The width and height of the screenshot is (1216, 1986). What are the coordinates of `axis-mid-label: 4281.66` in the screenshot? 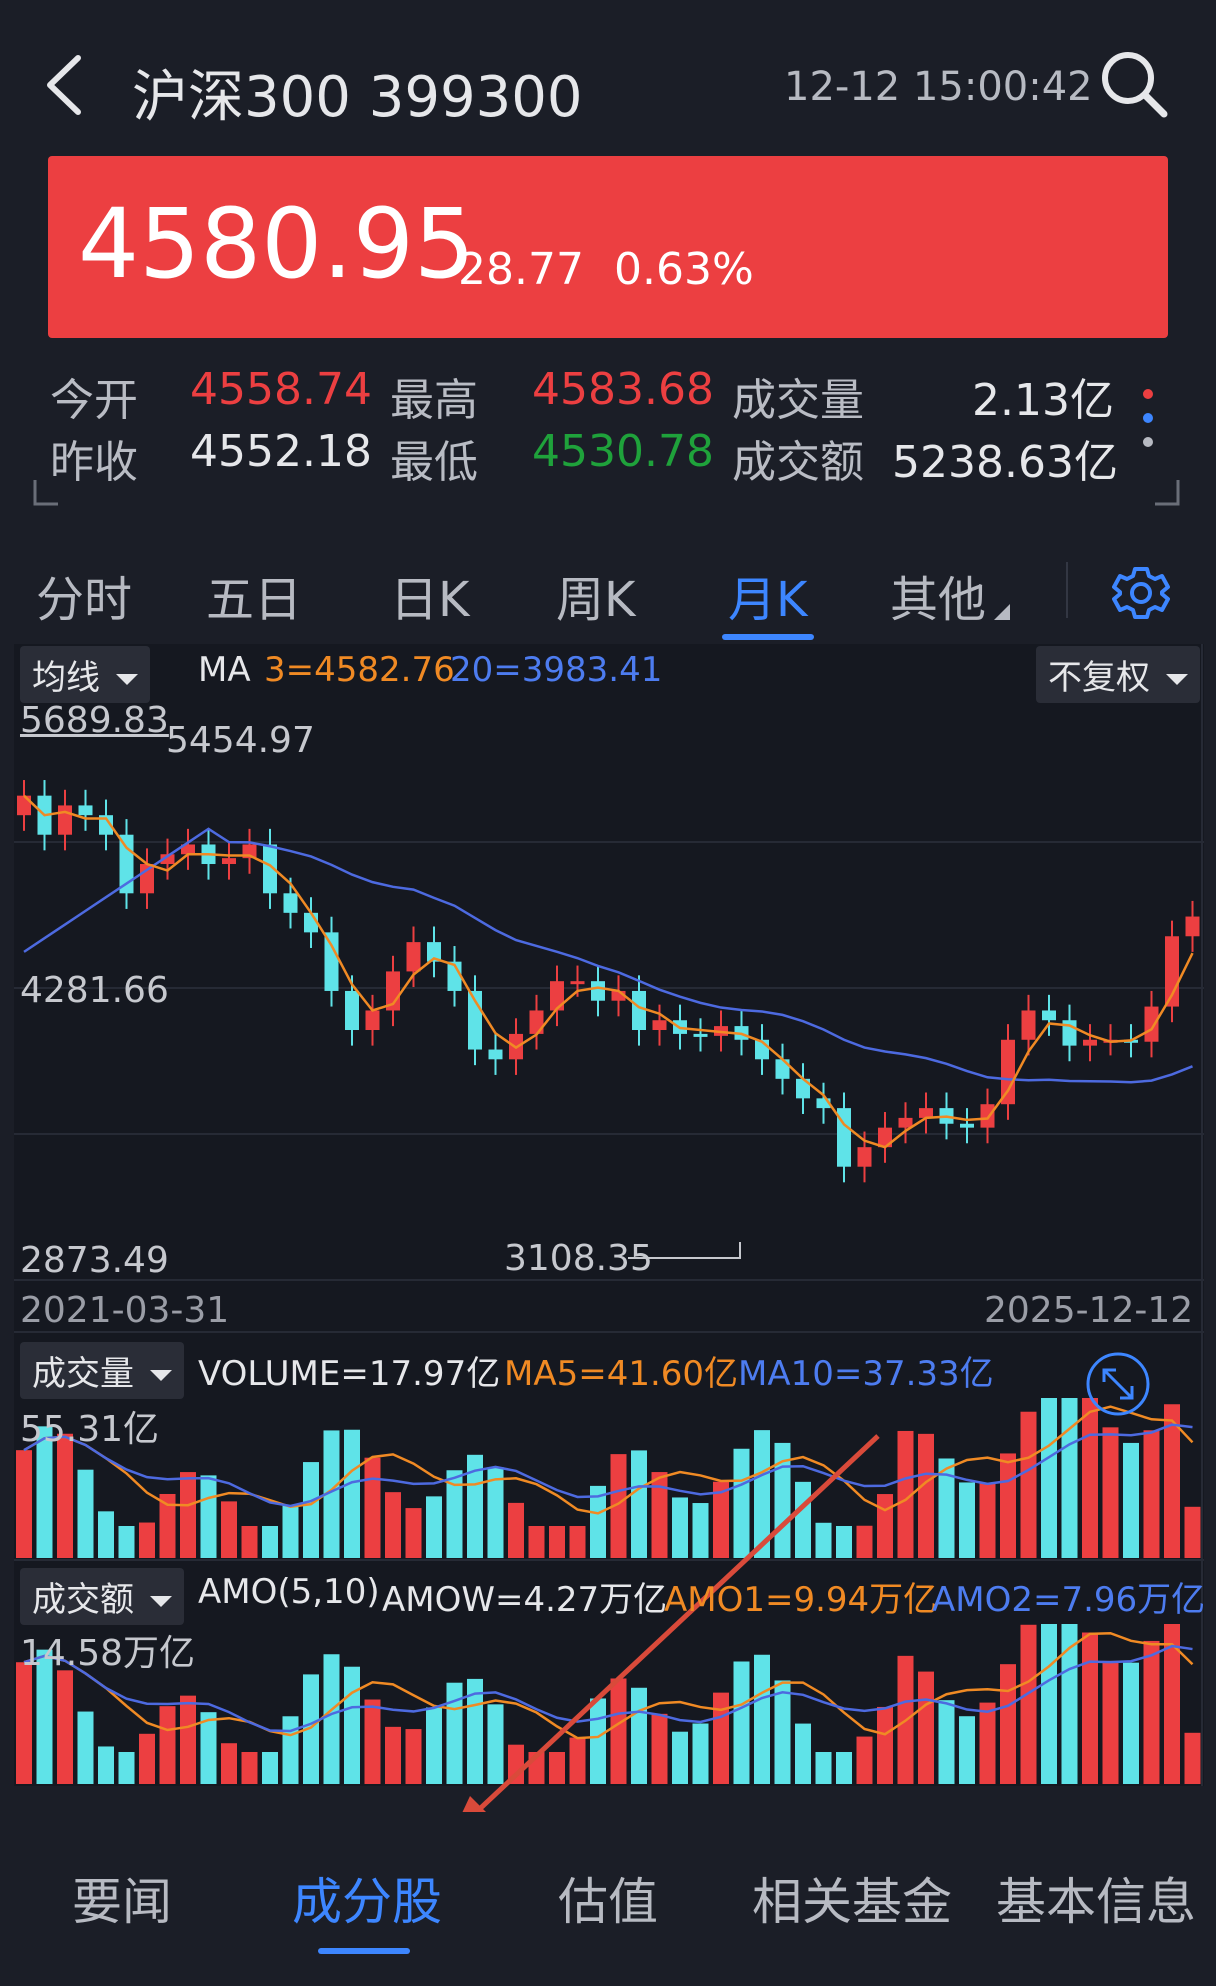 It's located at (94, 990).